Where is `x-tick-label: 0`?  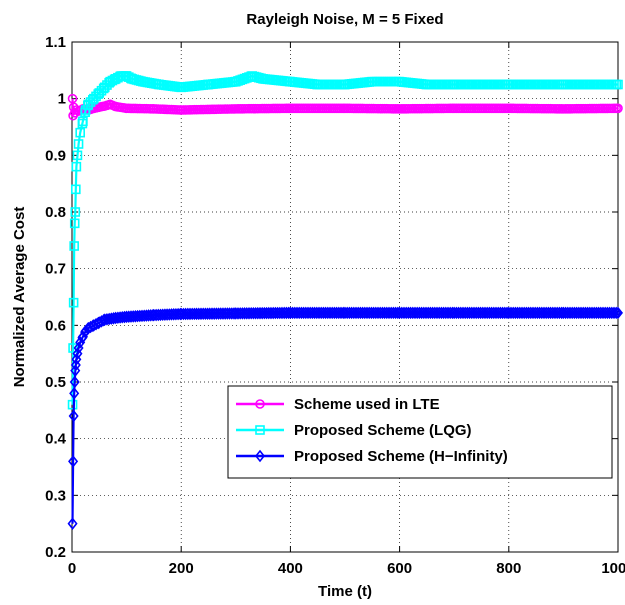 x-tick-label: 0 is located at coordinates (72, 568).